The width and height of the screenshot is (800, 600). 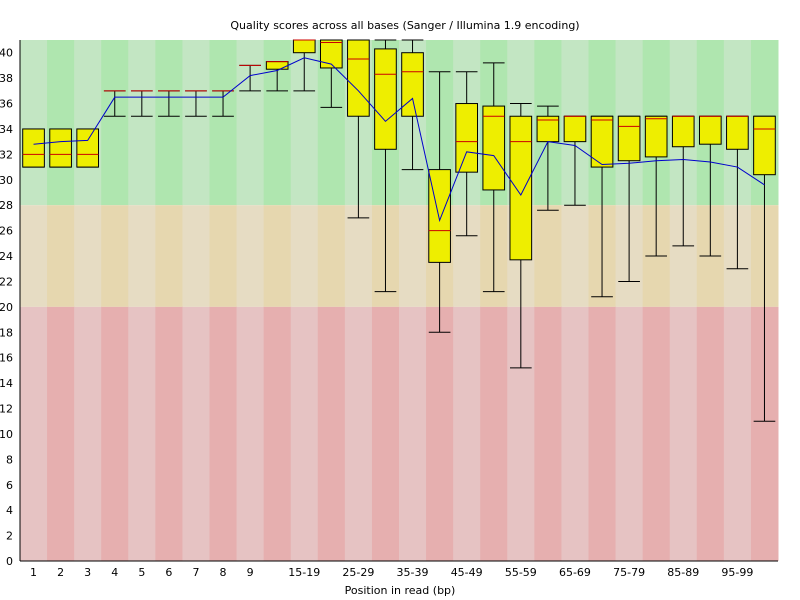 What do you see at coordinates (6, 383) in the screenshot?
I see `y-tick-label-14: 14` at bounding box center [6, 383].